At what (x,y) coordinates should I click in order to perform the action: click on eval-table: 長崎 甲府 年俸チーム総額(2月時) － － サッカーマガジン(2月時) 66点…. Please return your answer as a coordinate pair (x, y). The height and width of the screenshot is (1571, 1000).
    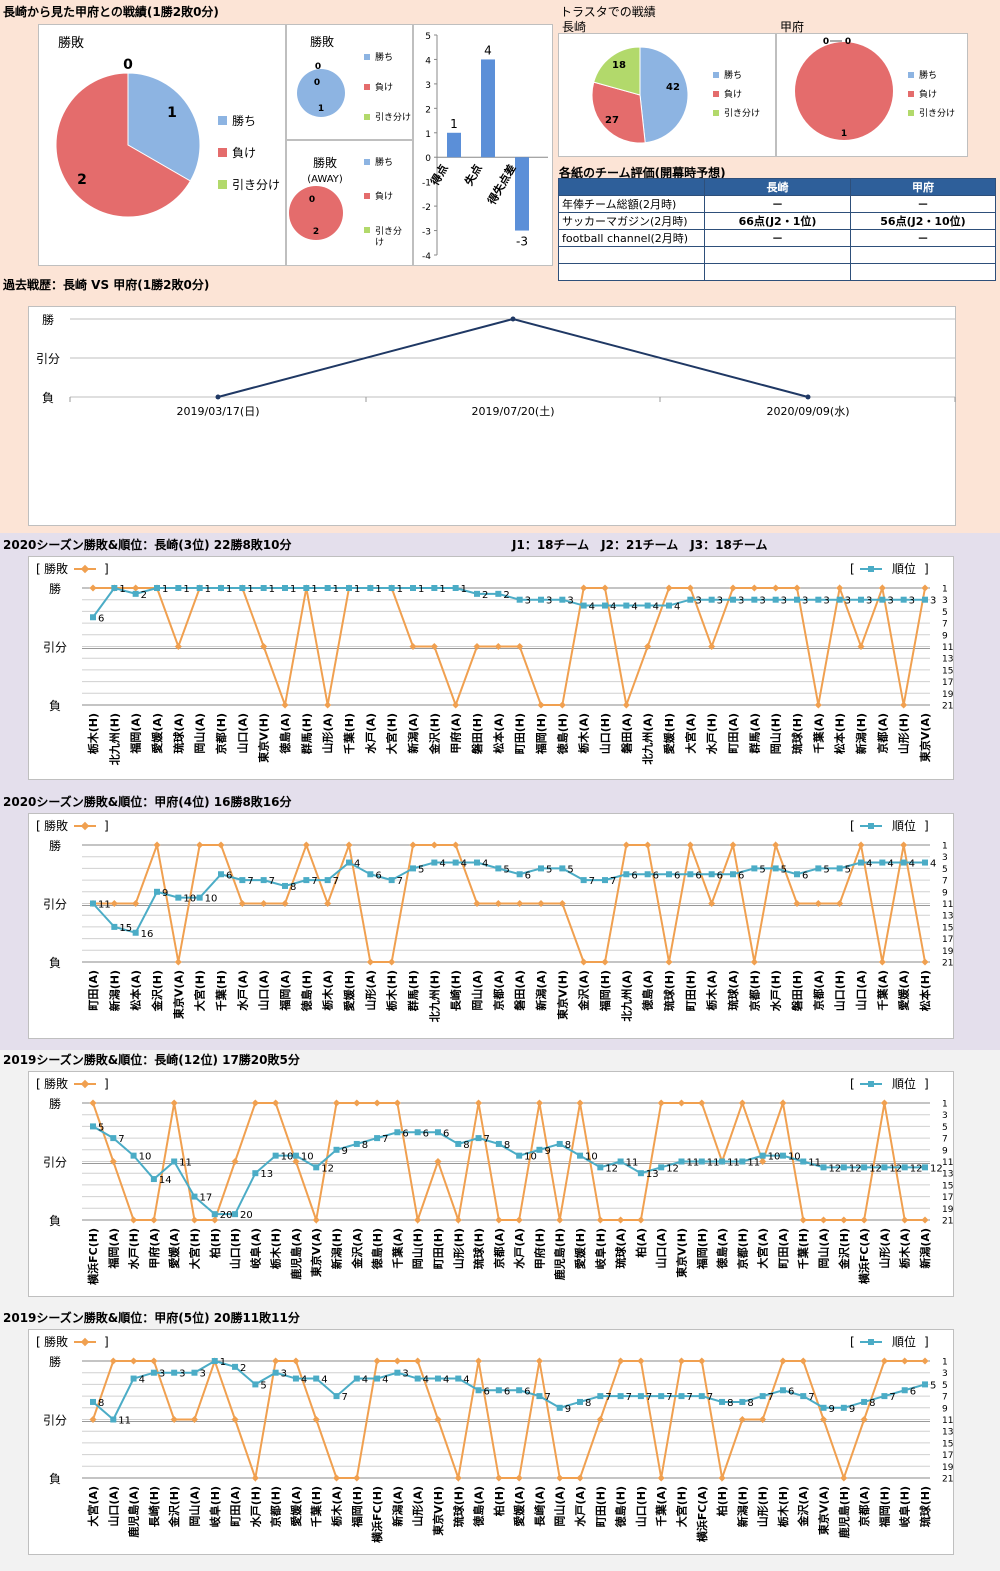
    Looking at the image, I should click on (777, 229).